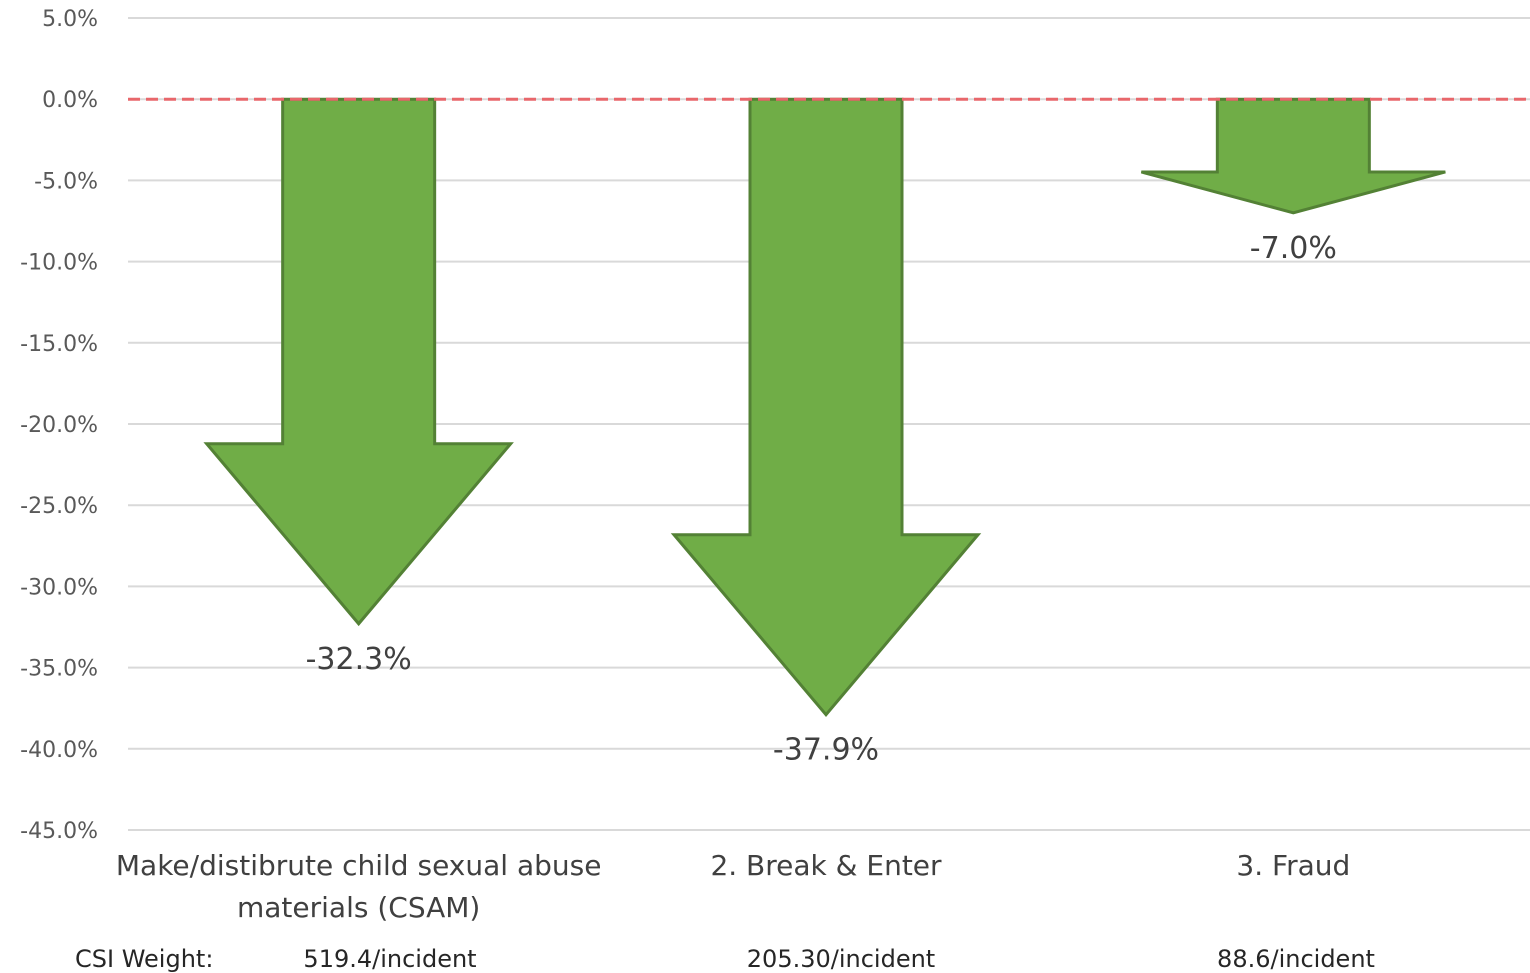  Describe the element at coordinates (59, 506) in the screenshot. I see `y-tick-label: -25.0%` at that location.